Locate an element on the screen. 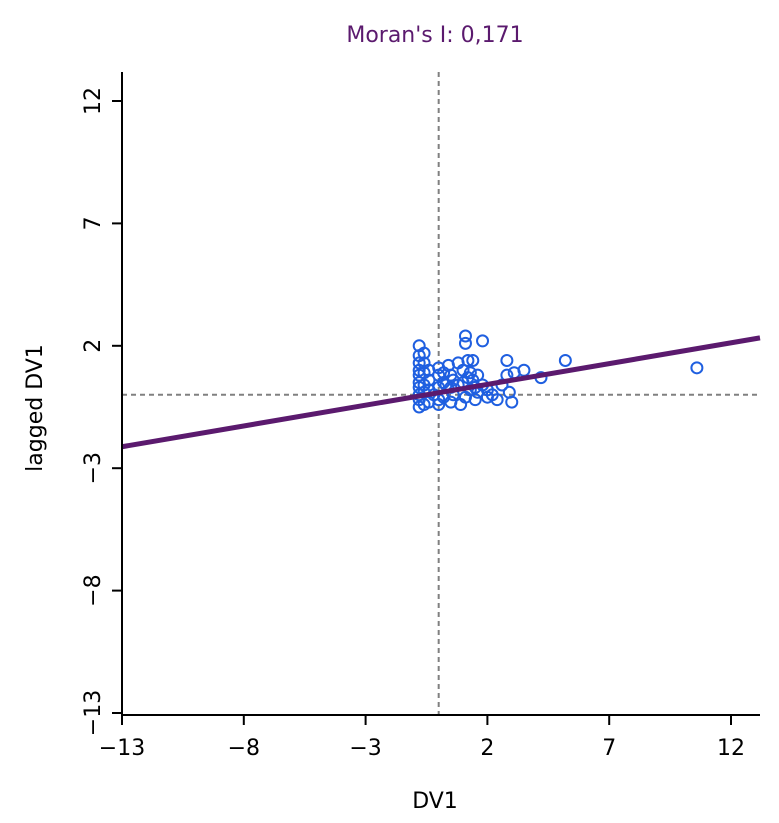 Image resolution: width=779 pixels, height=823 pixels. y-tick-label: −8 is located at coordinates (93, 590).